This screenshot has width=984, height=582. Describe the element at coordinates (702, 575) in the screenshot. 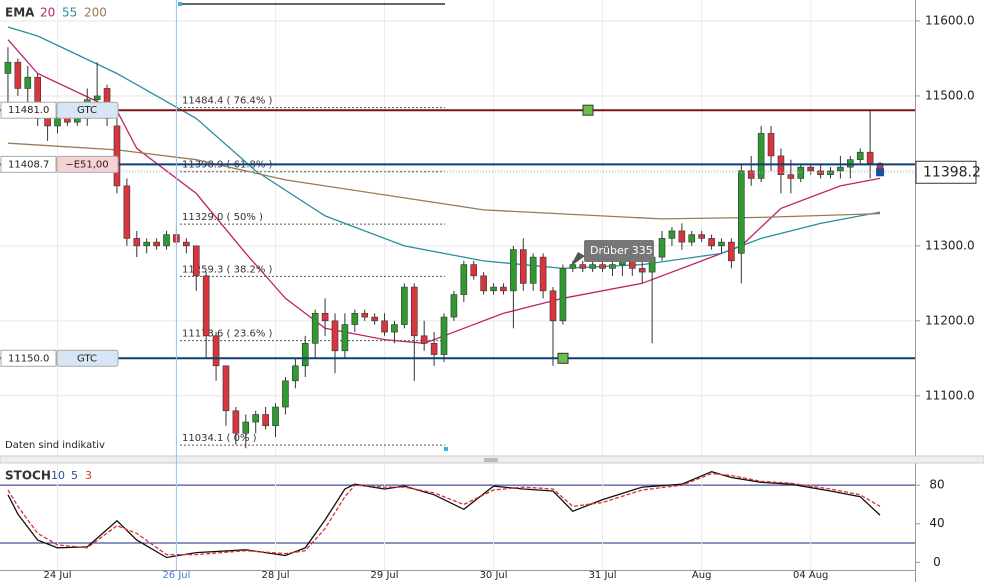

I see `x-tick-label: Aug` at that location.